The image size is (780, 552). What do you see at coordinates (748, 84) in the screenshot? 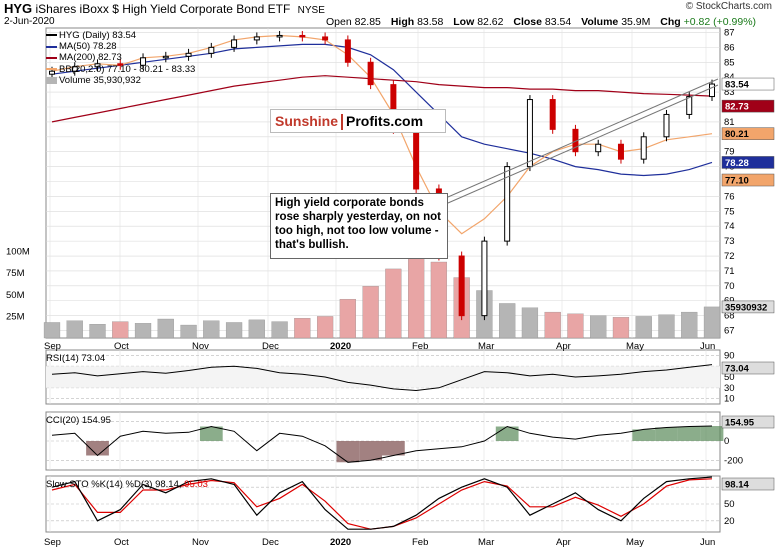
I see `price-badge: 83.54` at bounding box center [748, 84].